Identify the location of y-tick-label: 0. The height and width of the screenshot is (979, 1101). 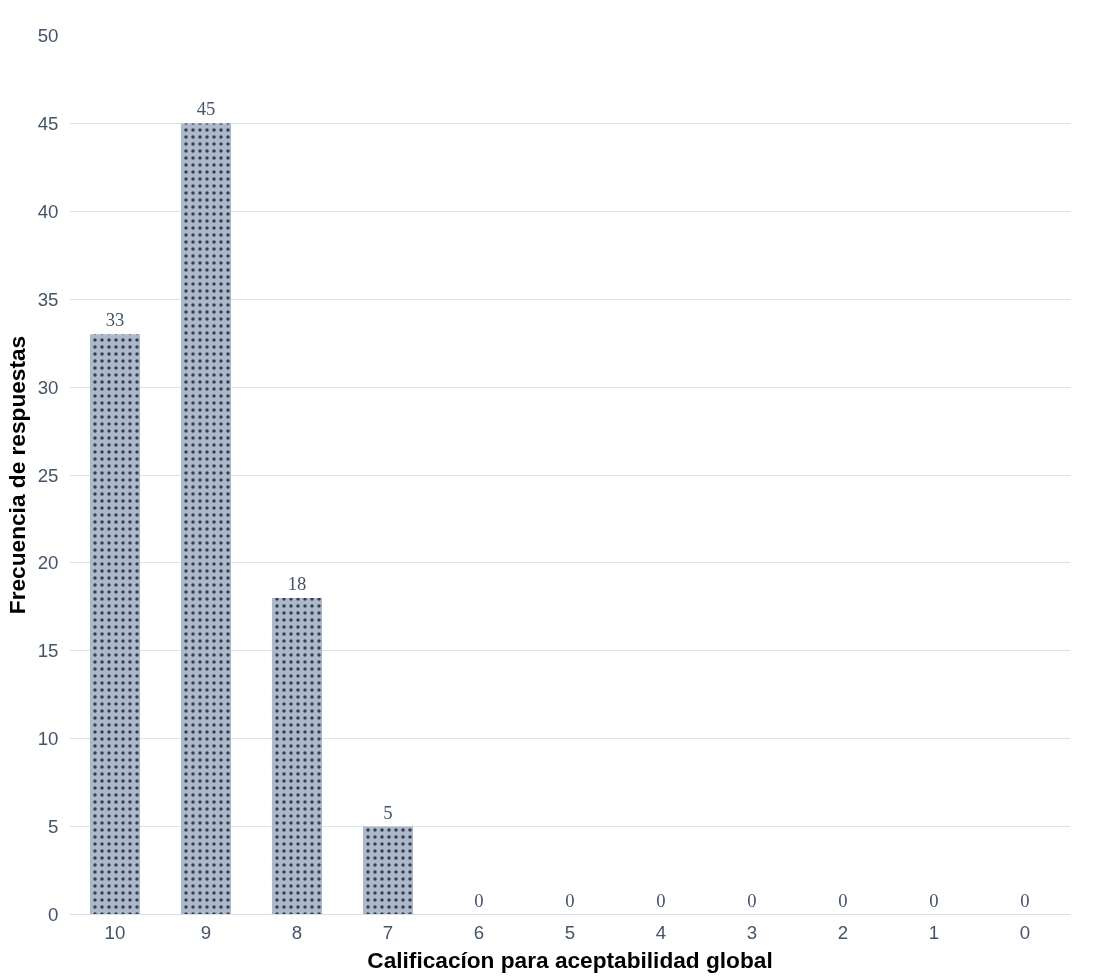
(53, 914).